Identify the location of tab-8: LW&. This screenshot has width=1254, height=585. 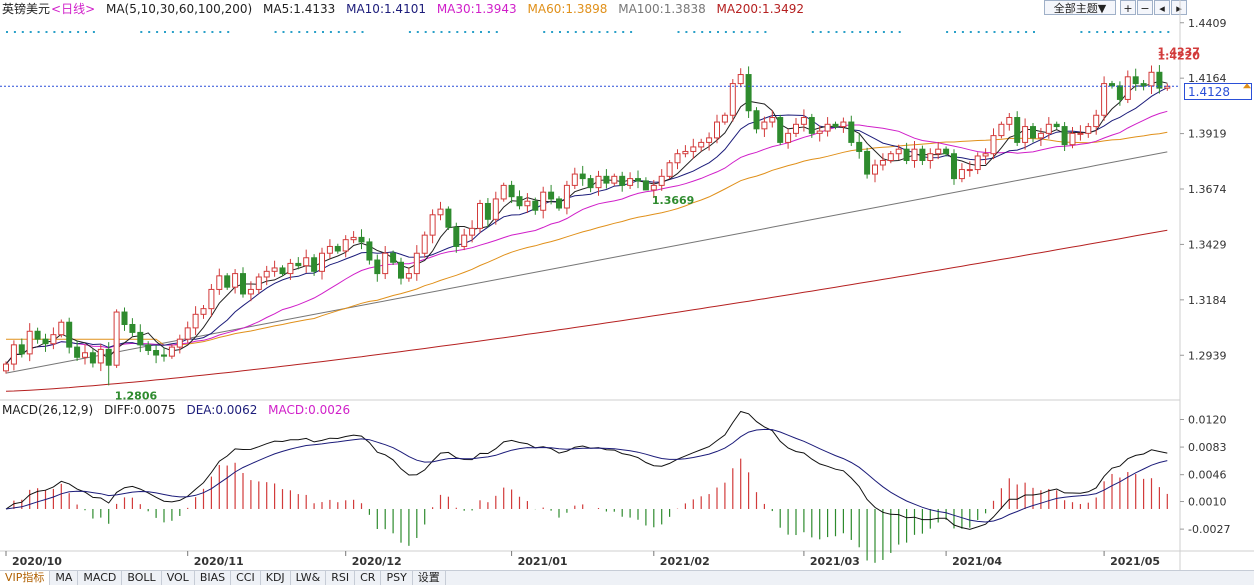
(309, 578).